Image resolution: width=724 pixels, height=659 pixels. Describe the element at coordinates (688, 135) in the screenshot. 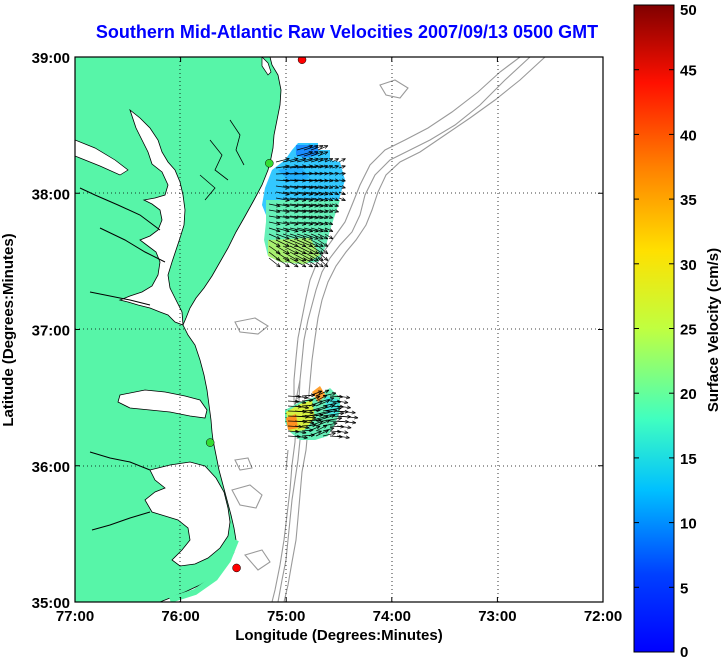

I see `colorbar-tick-label: 40` at that location.